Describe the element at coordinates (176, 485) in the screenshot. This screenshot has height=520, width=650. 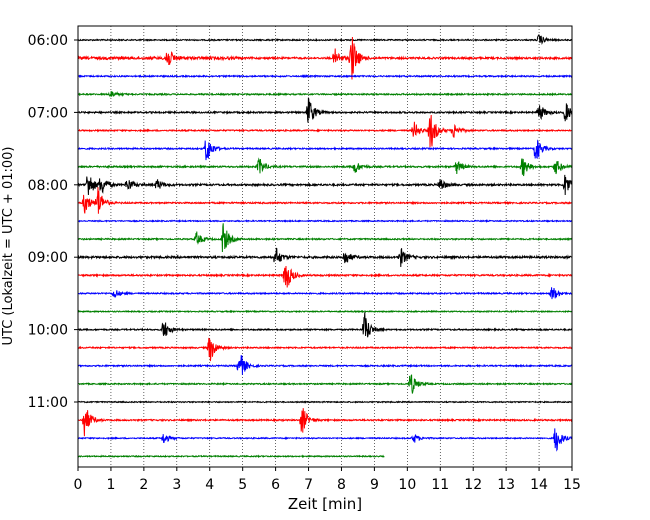
I see `x-tick-label: 3` at that location.